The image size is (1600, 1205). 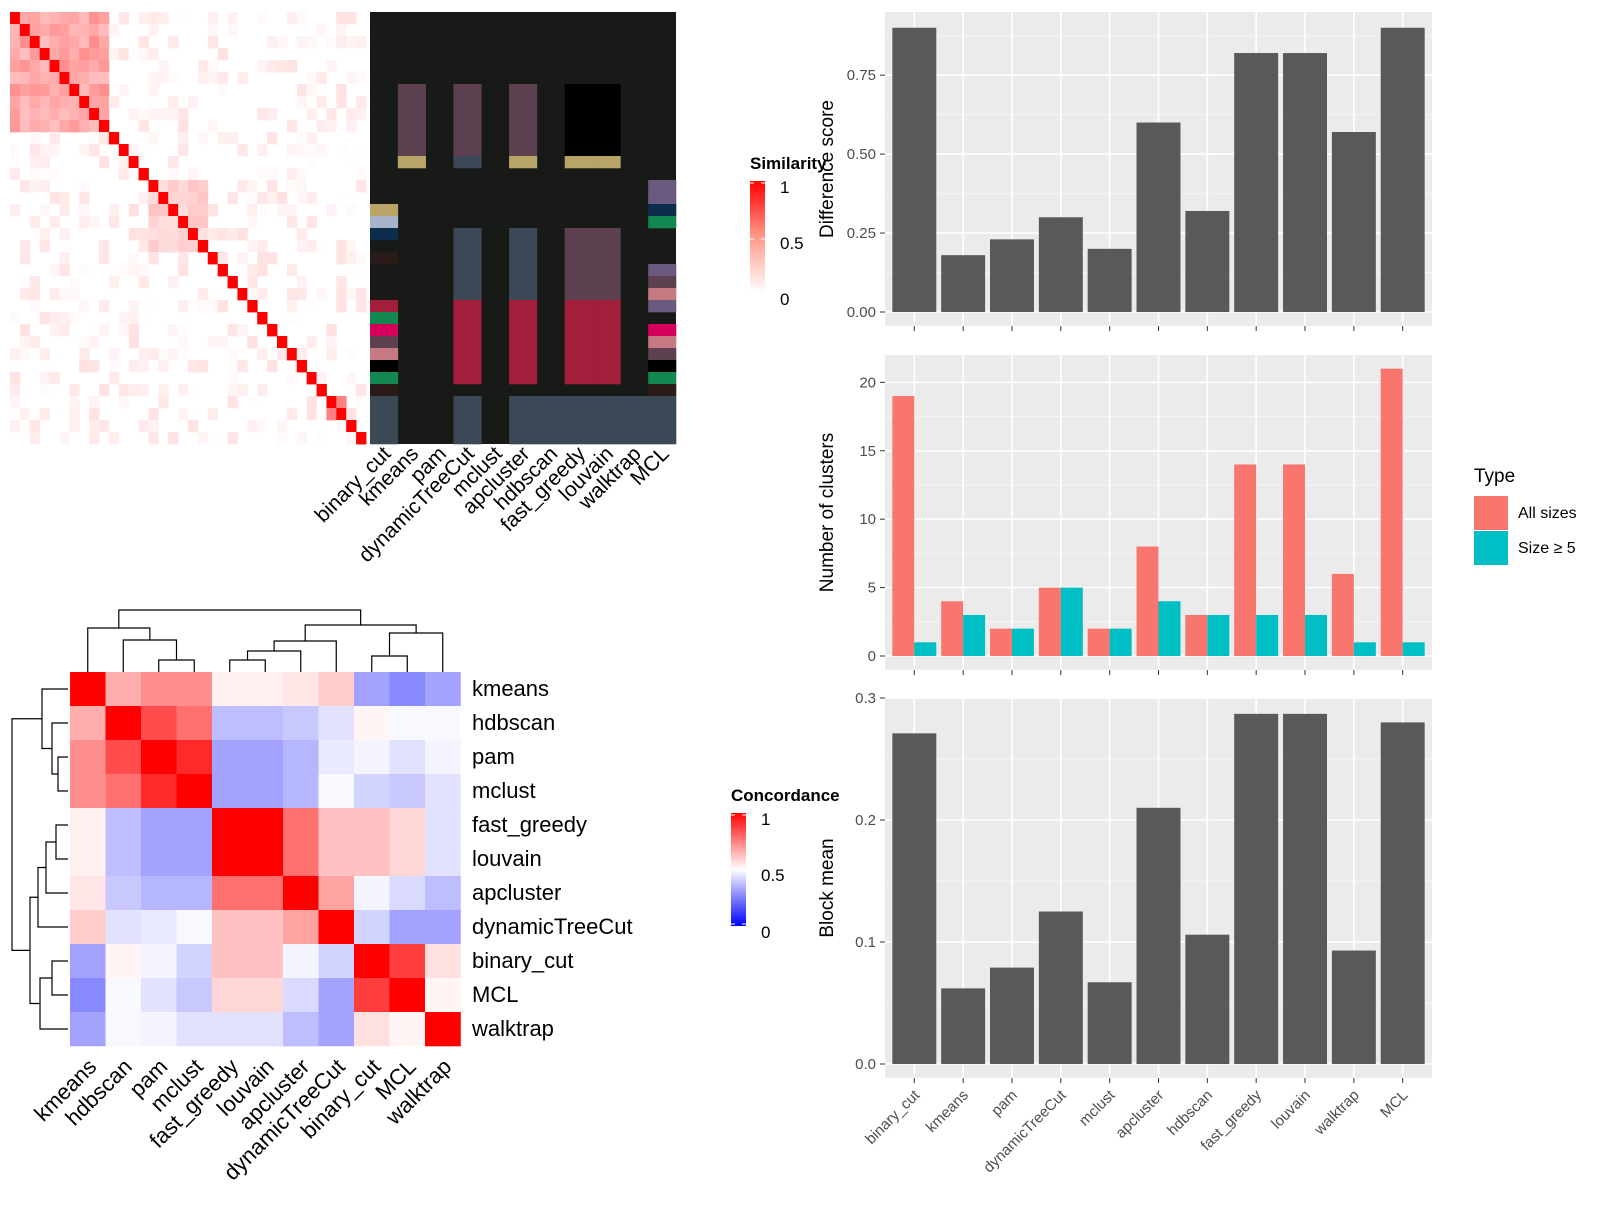 I want to click on concordance-legend: Concordance 1 0.5 0, so click(x=785, y=864).